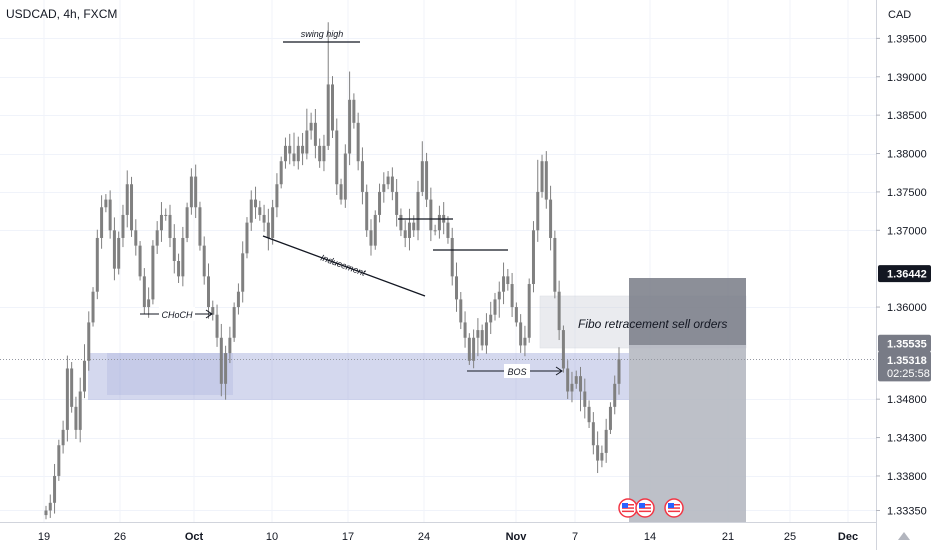  I want to click on price-badge-label: 1.35535, so click(907, 344).